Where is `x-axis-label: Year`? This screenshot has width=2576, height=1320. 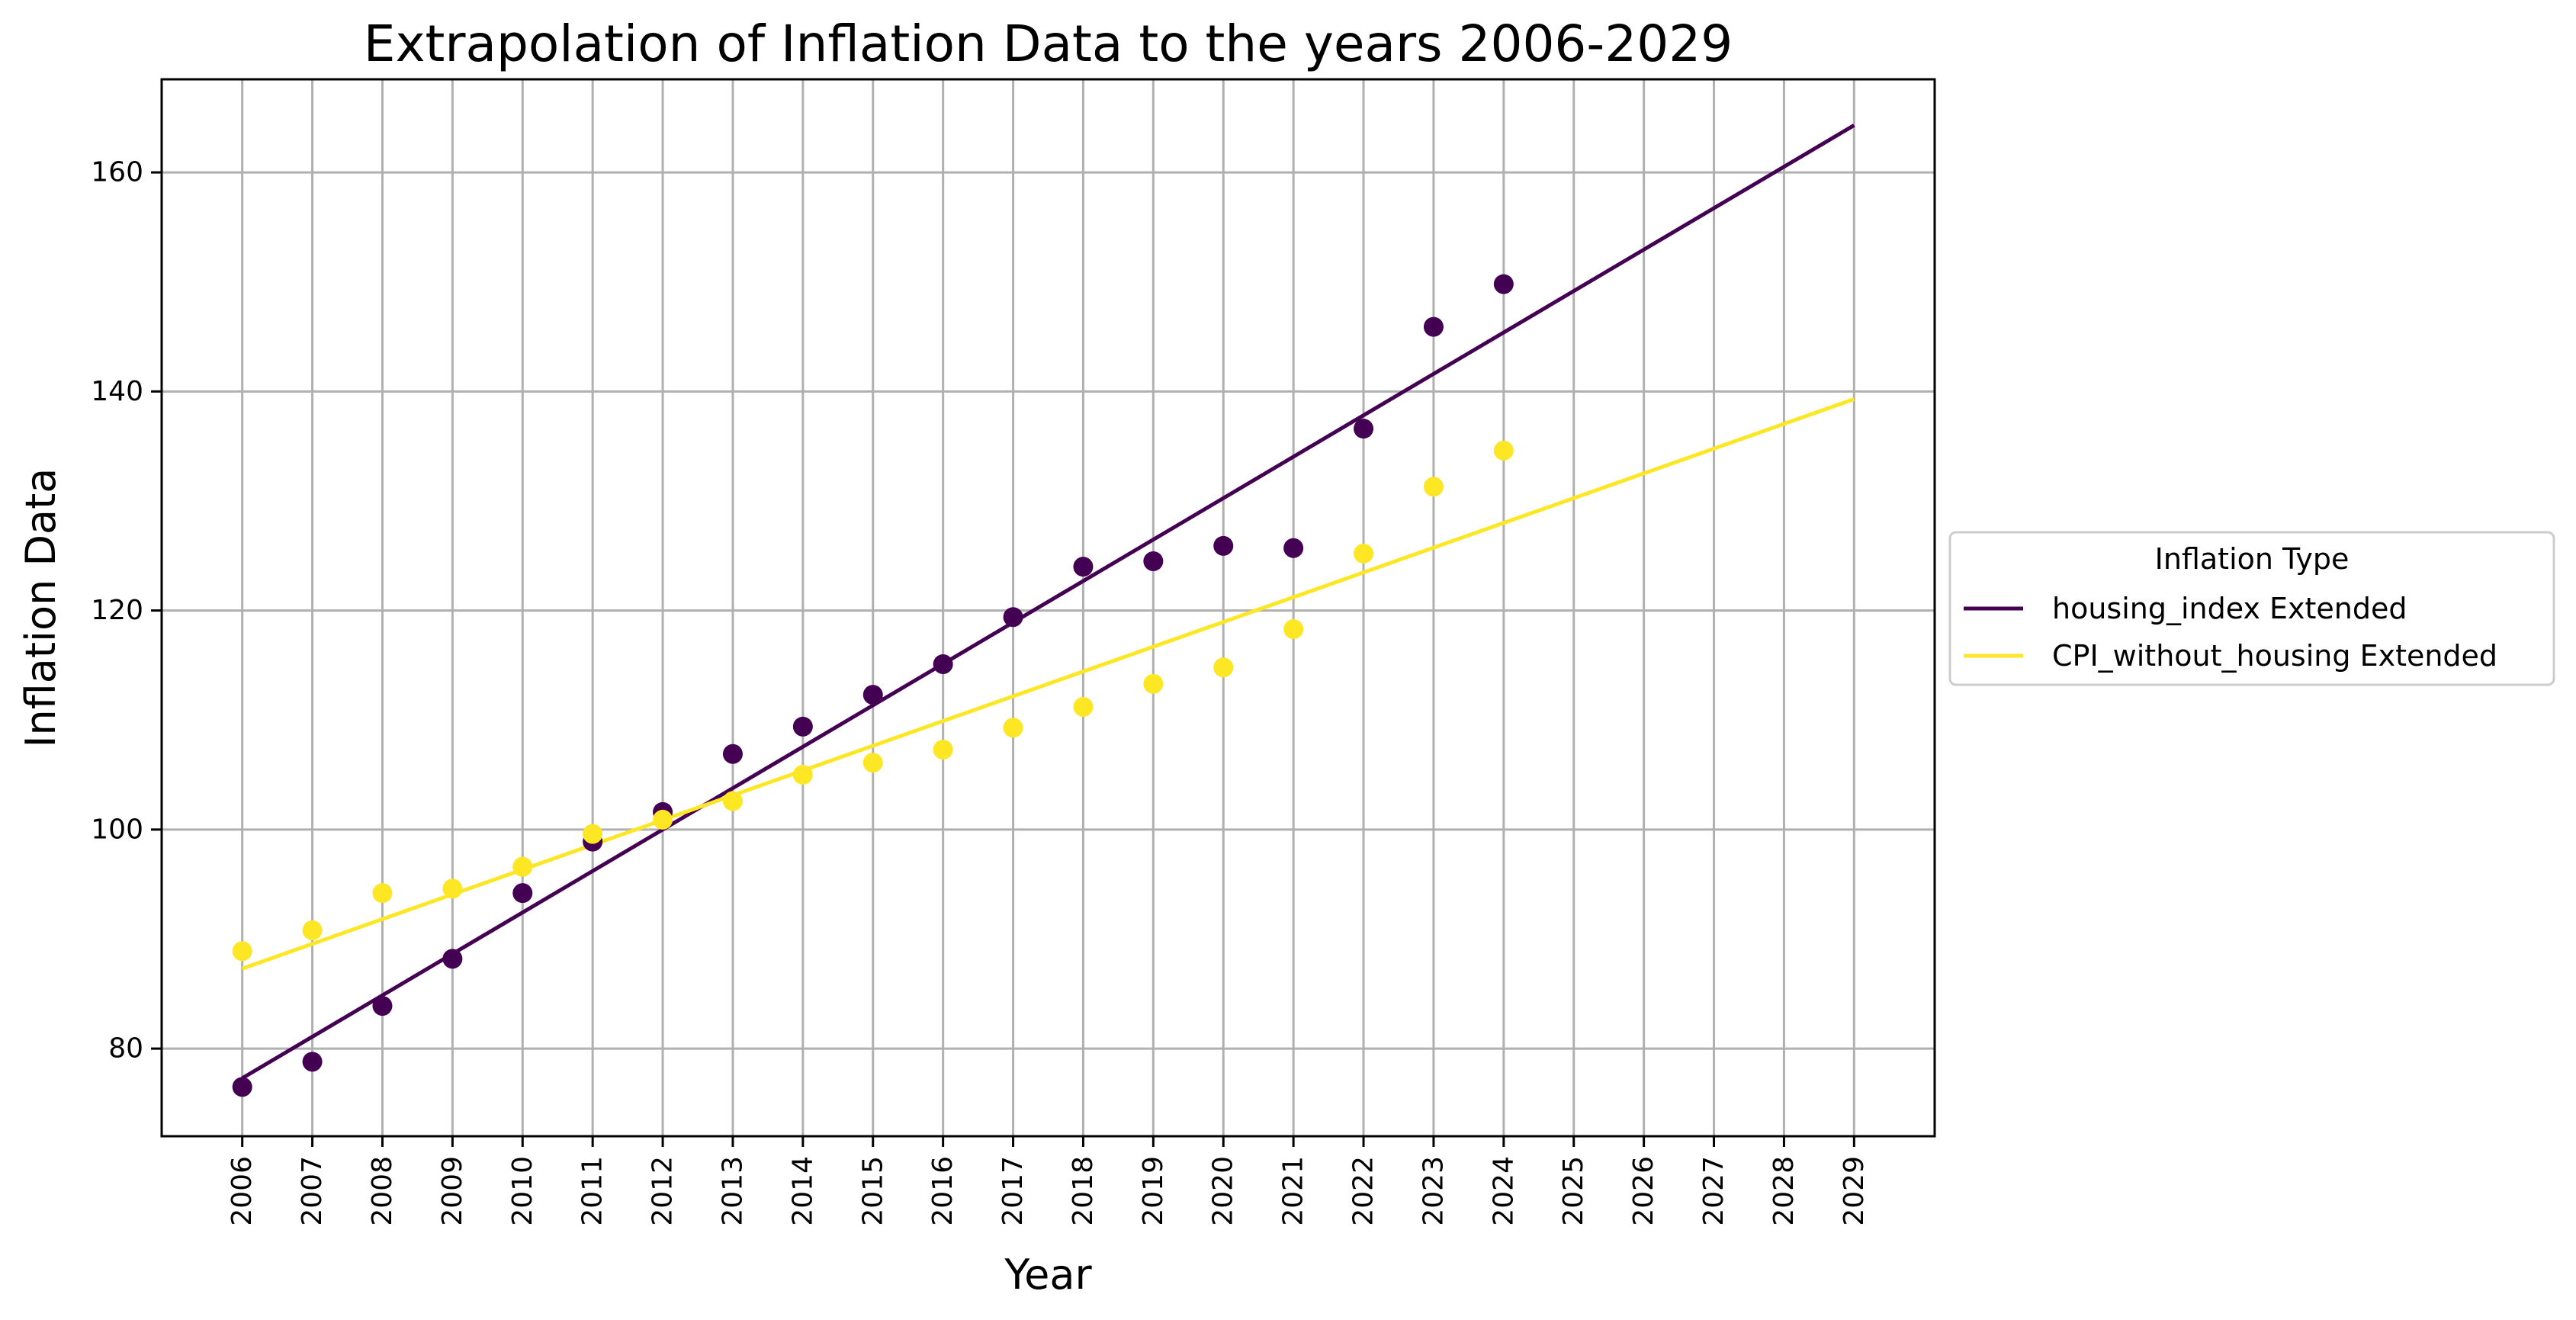
x-axis-label: Year is located at coordinates (1048, 1275).